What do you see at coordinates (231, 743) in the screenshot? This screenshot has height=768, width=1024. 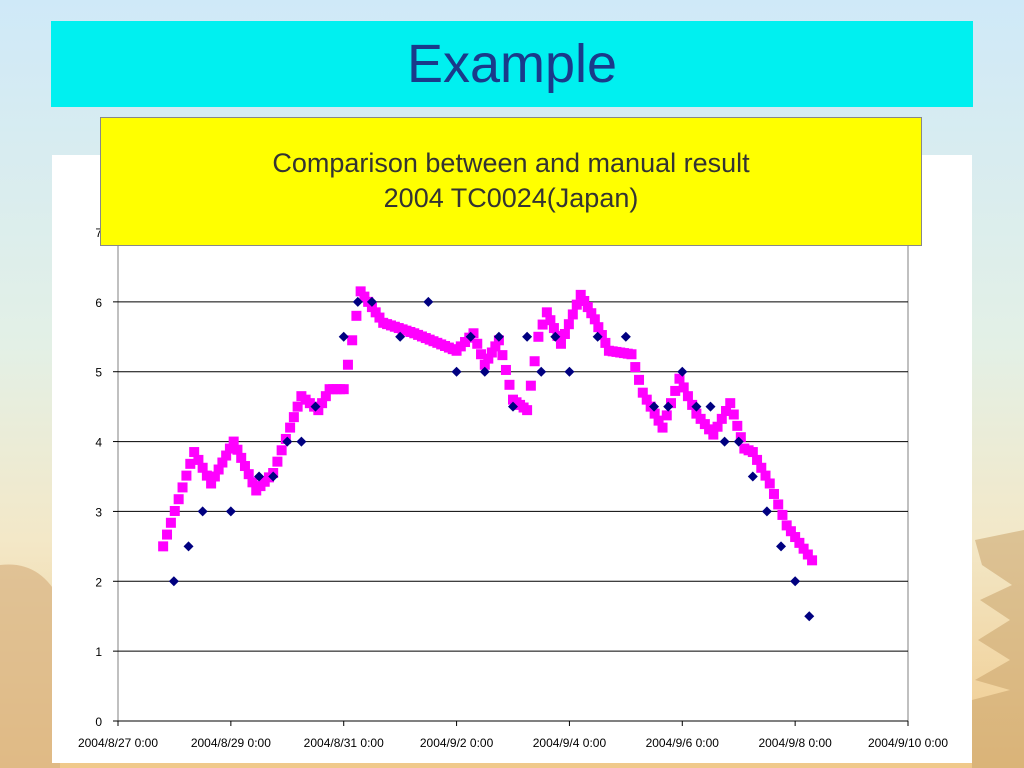 I see `x-tick-label: 2004/8/29 0:00` at bounding box center [231, 743].